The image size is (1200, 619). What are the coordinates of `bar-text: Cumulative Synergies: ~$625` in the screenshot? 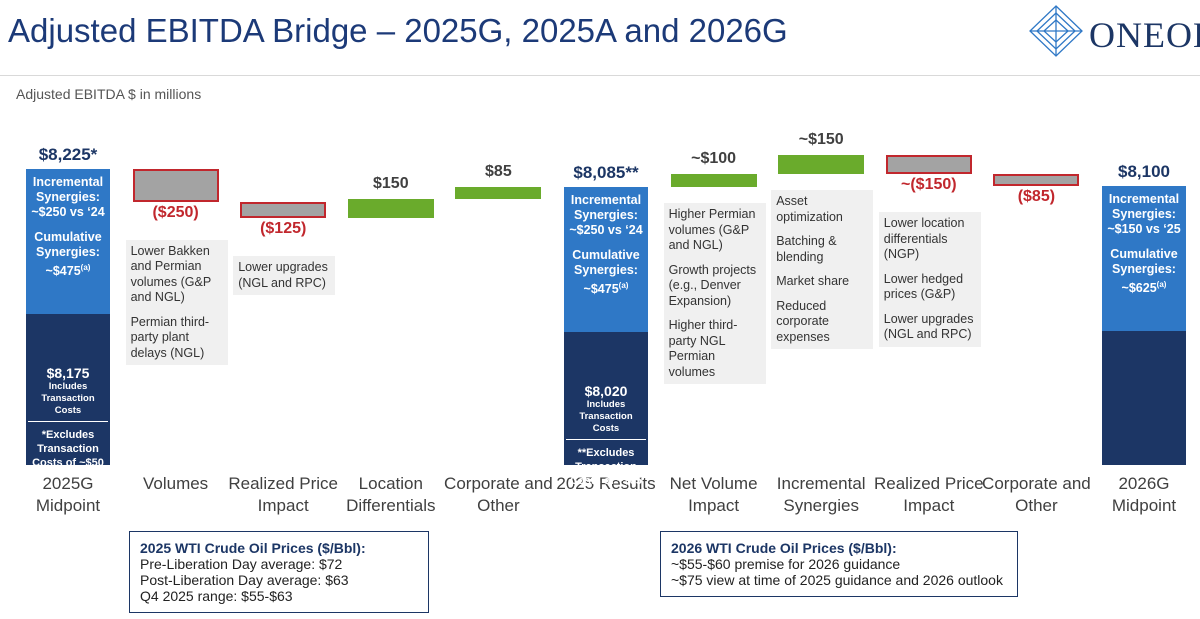 It's located at (1144, 270).